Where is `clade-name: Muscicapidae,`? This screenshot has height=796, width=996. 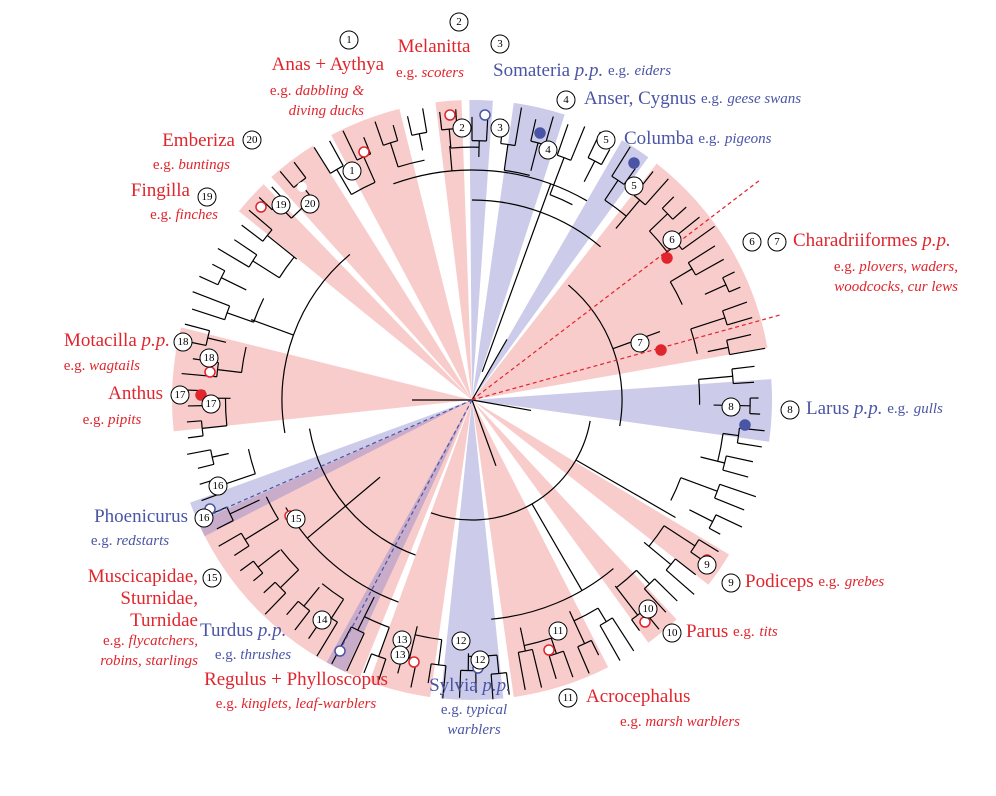 clade-name: Muscicapidae, is located at coordinates (143, 576).